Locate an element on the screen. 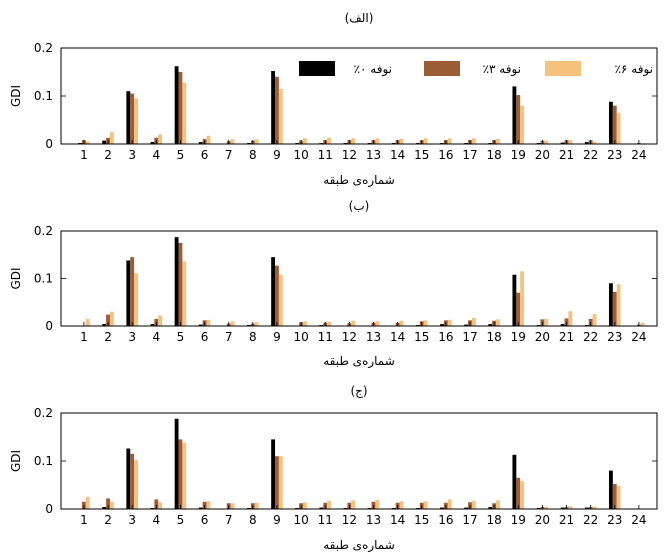 The width and height of the screenshot is (667, 554). x-tick-label: 6 is located at coordinates (205, 337).